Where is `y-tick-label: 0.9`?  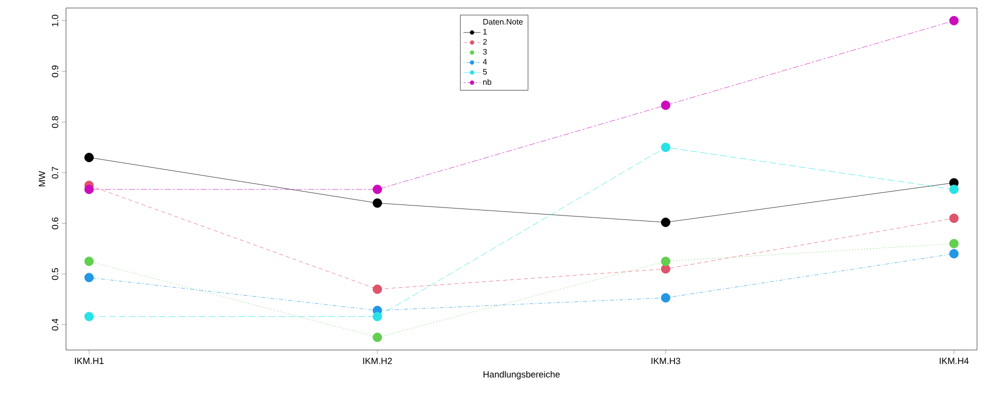 y-tick-label: 0.9 is located at coordinates (55, 72).